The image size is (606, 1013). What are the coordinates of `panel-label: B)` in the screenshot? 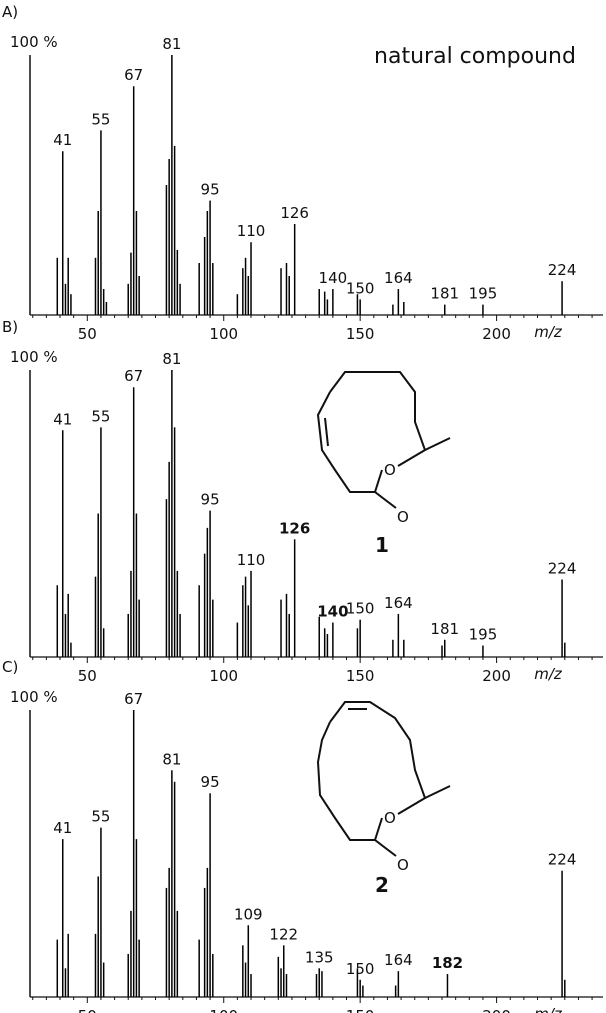 It's located at (10, 327).